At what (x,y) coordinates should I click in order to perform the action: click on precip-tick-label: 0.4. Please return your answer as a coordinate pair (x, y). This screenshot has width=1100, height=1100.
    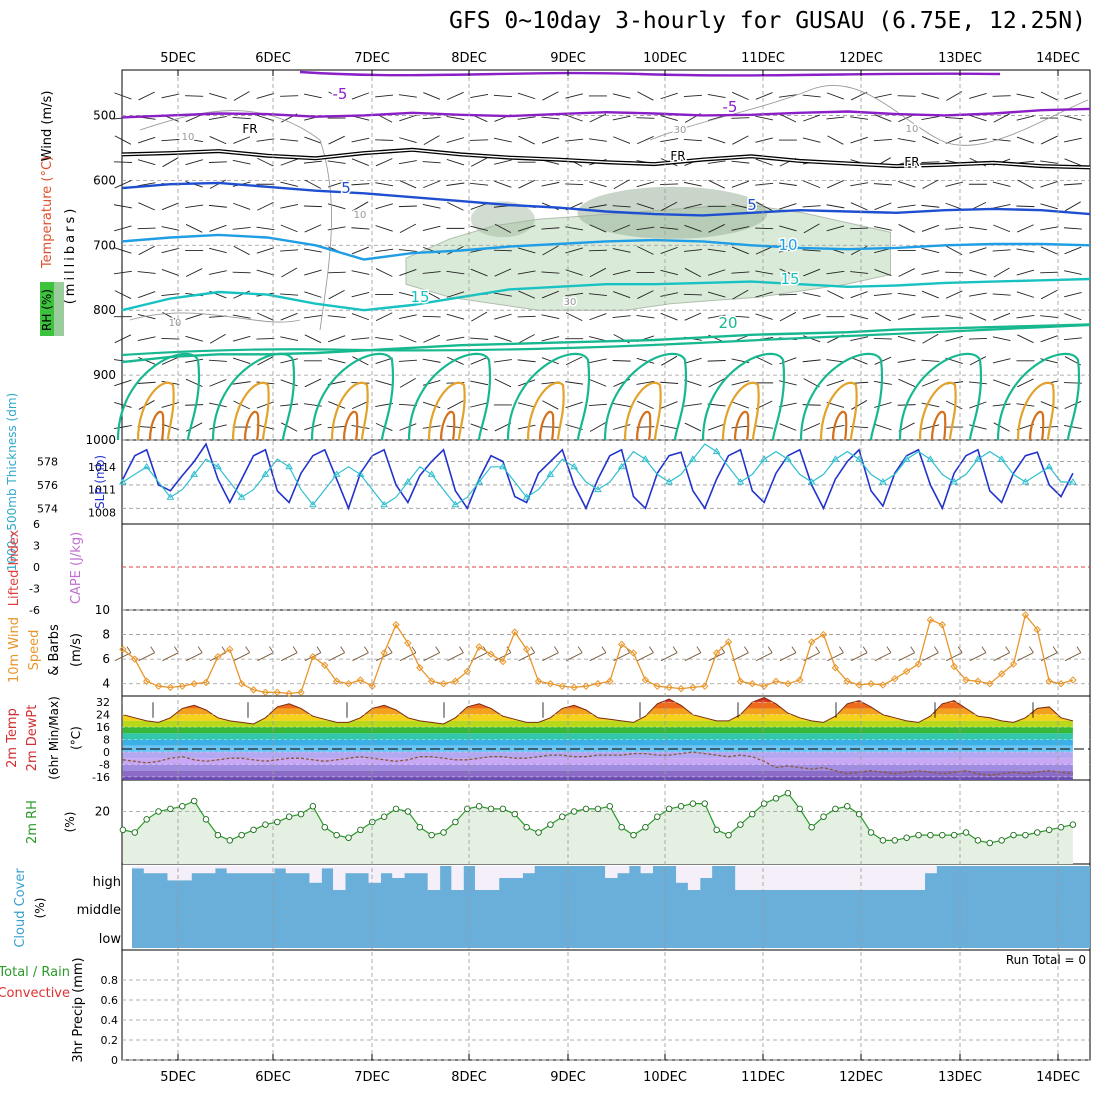
    Looking at the image, I should click on (110, 1020).